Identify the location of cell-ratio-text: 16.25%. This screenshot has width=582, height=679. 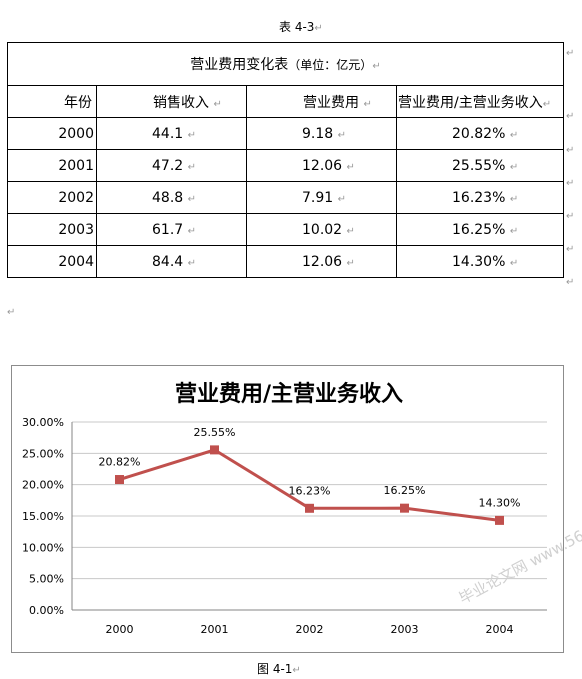
(479, 229).